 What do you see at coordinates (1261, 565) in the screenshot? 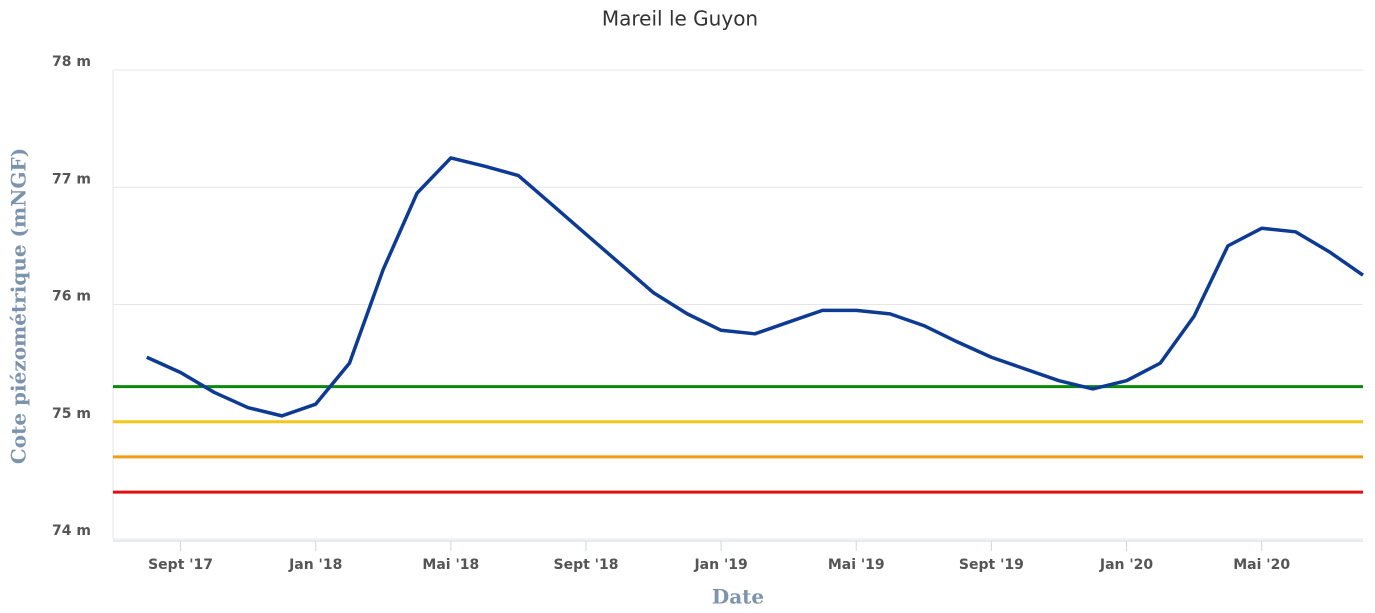
I see `x-tick-label: Mai '20` at bounding box center [1261, 565].